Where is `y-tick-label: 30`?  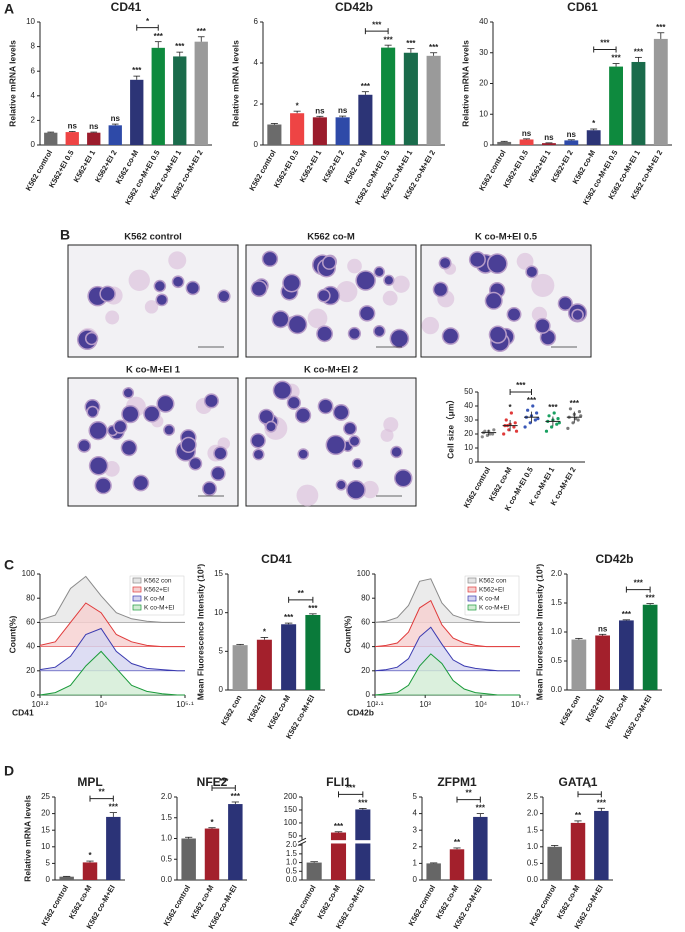 y-tick-label: 30 is located at coordinates (468, 419).